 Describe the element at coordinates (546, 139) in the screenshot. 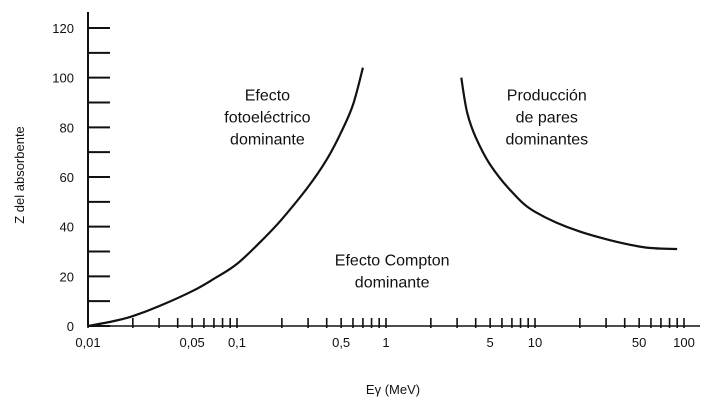

I see `region-label: dominantes` at that location.